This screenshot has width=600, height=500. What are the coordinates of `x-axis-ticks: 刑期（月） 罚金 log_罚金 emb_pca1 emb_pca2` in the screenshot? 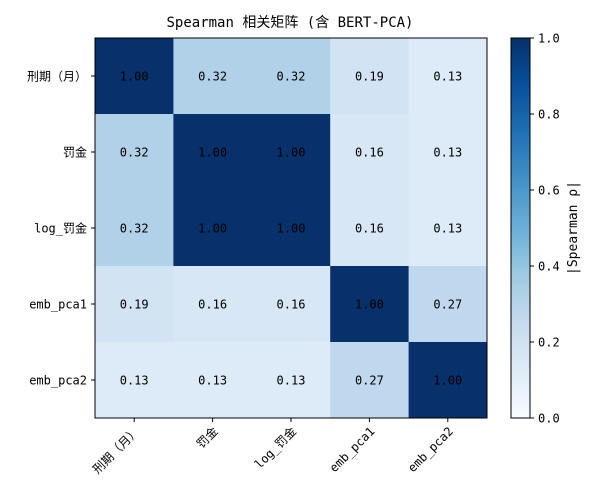 It's located at (273, 447).